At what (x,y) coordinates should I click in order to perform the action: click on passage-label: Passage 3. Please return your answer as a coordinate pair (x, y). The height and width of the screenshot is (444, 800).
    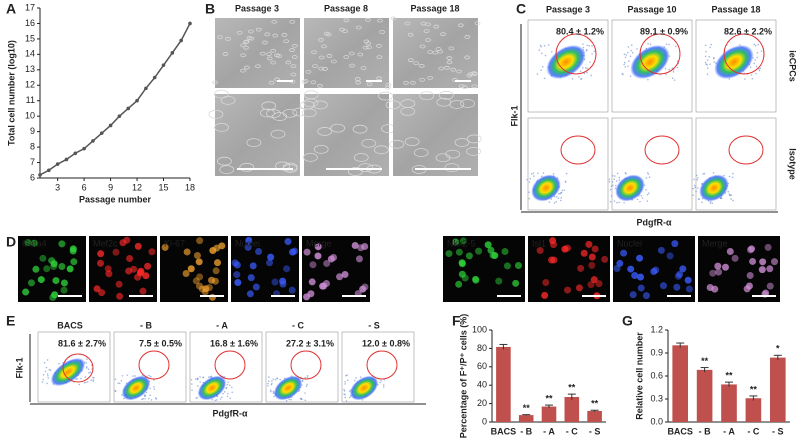
    Looking at the image, I should click on (257, 8).